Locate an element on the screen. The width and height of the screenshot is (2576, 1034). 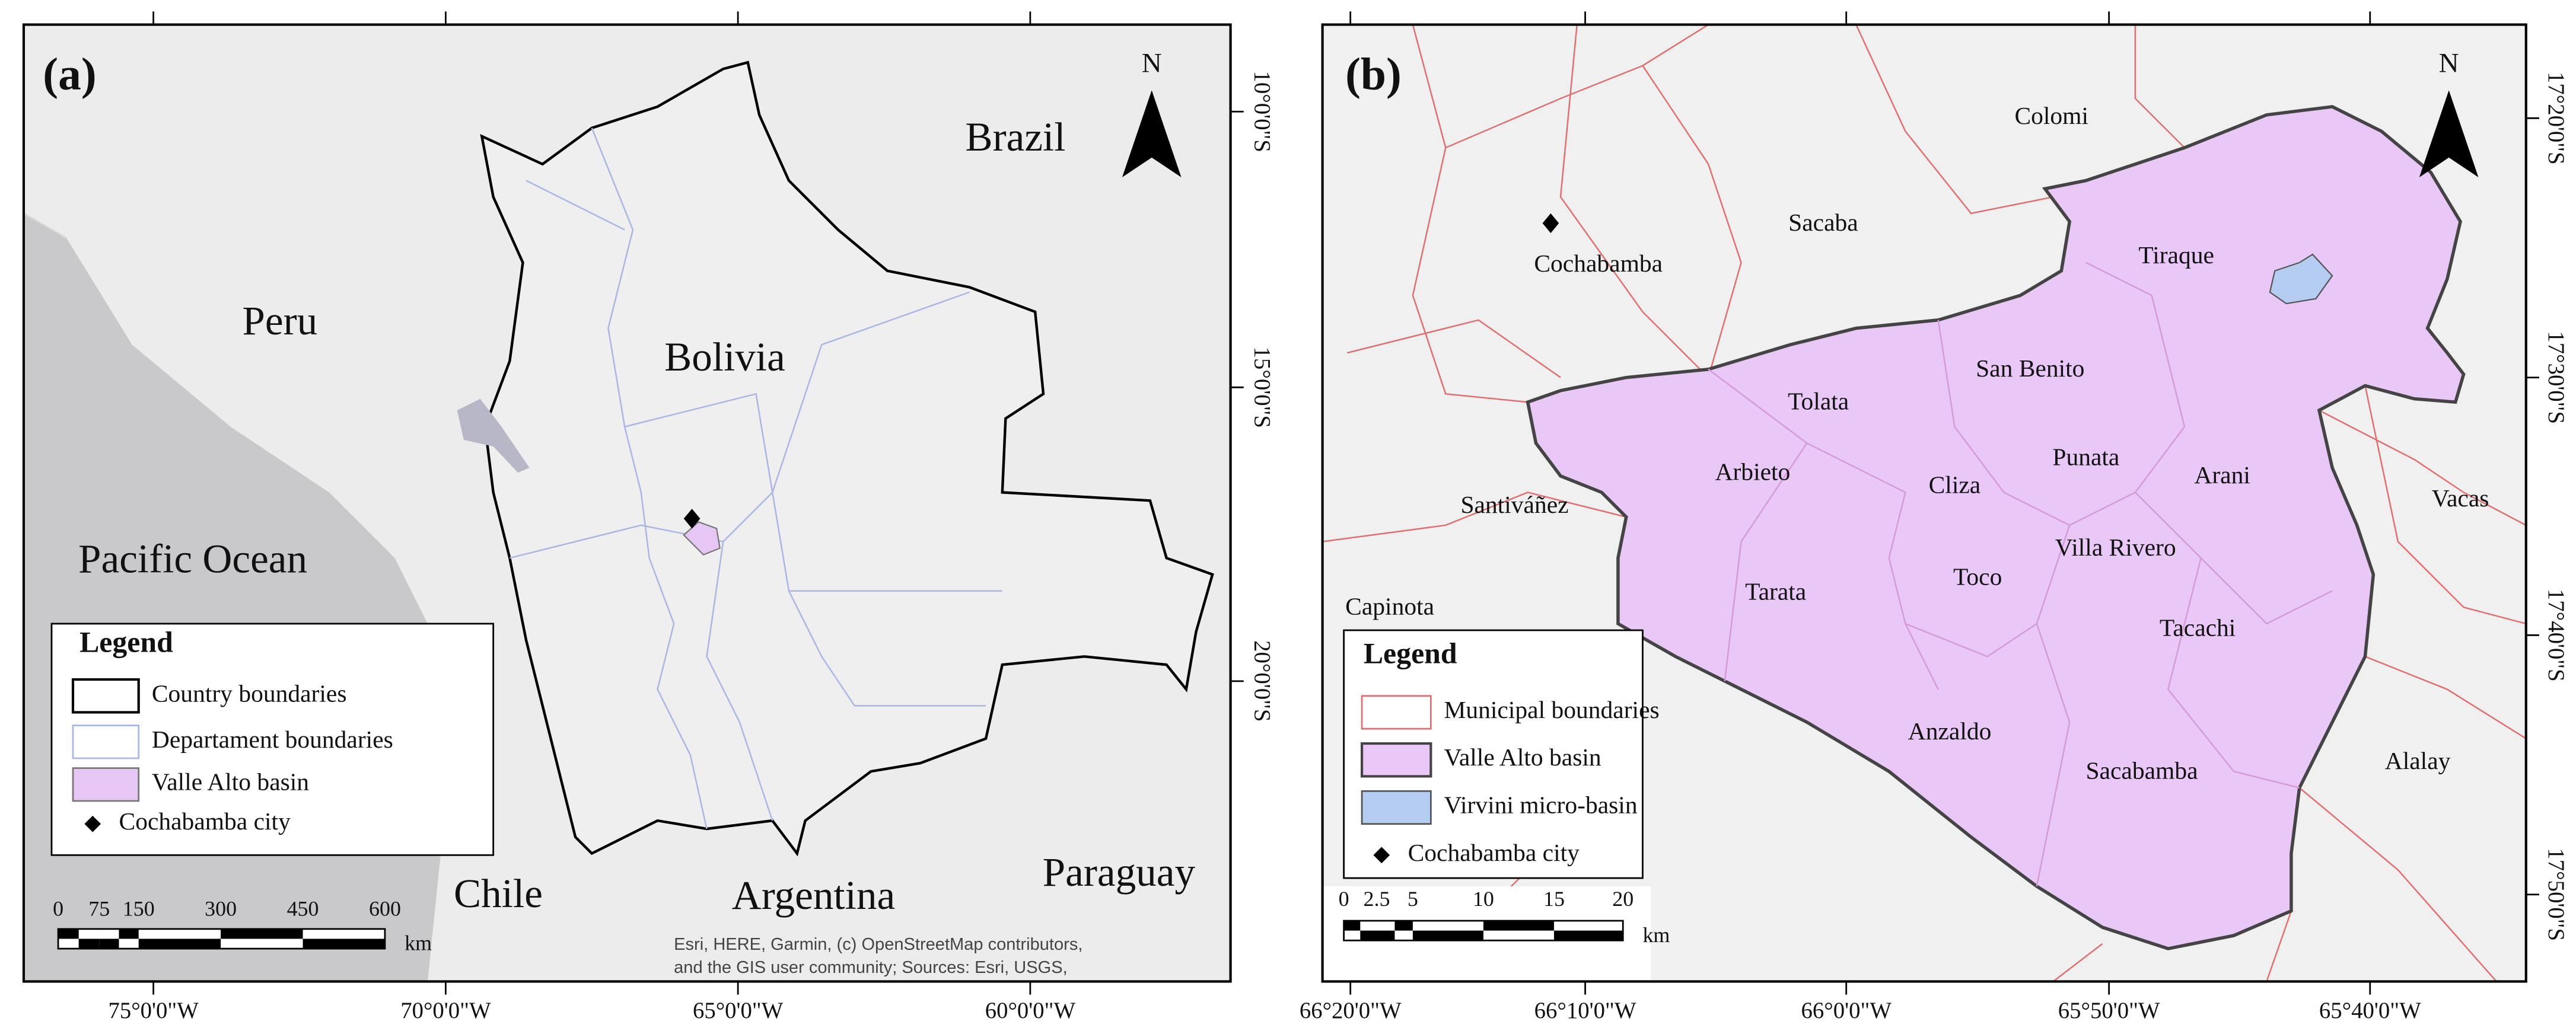
place-label: Chile is located at coordinates (498, 893).